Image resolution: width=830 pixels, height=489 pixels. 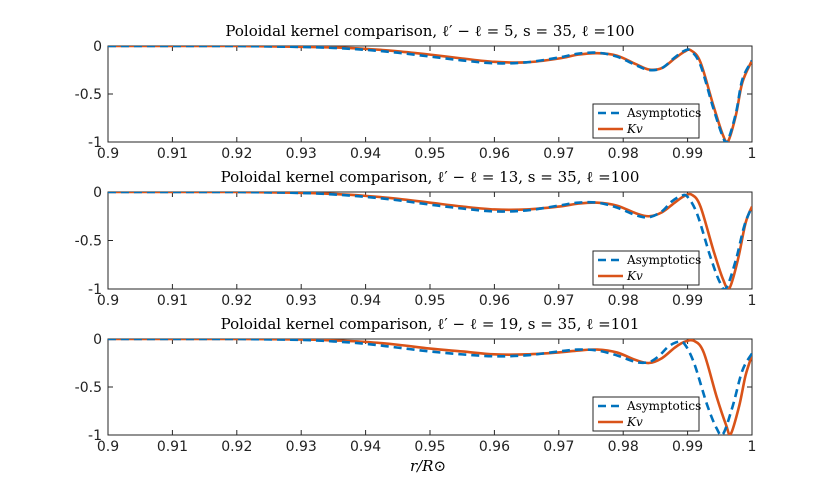 I want to click on x-axis-label: r/R⊙, so click(x=428, y=466).